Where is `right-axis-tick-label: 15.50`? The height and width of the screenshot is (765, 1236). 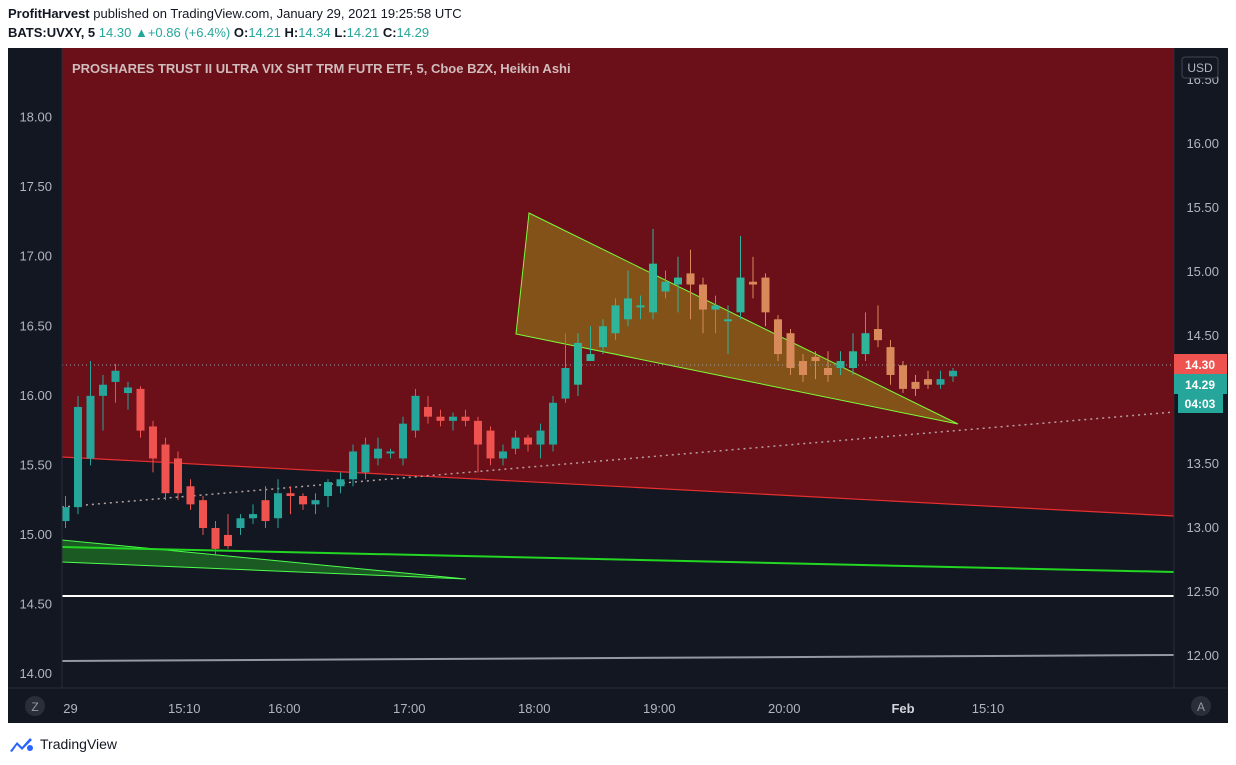 right-axis-tick-label: 15.50 is located at coordinates (1202, 207).